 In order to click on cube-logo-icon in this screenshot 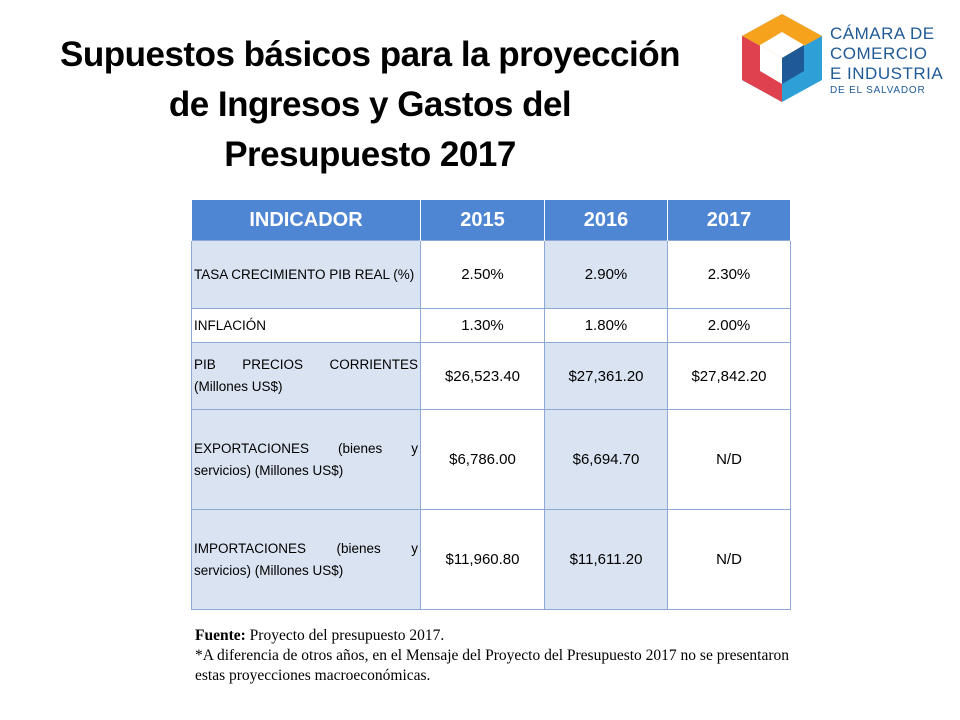, I will do `click(782, 58)`.